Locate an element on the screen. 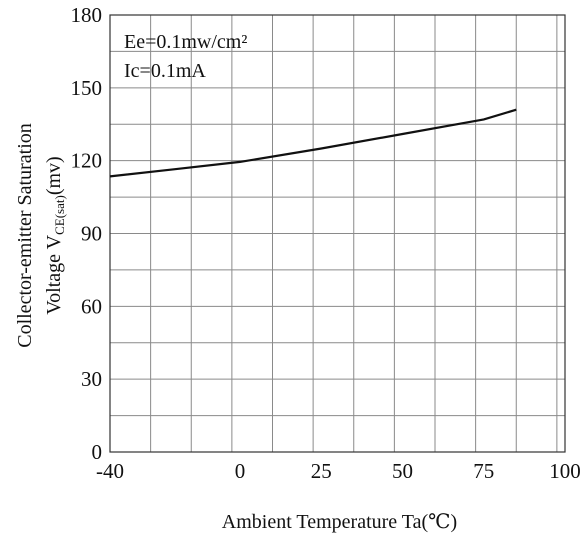 The width and height of the screenshot is (585, 540). y-tick-label: 120 is located at coordinates (87, 161).